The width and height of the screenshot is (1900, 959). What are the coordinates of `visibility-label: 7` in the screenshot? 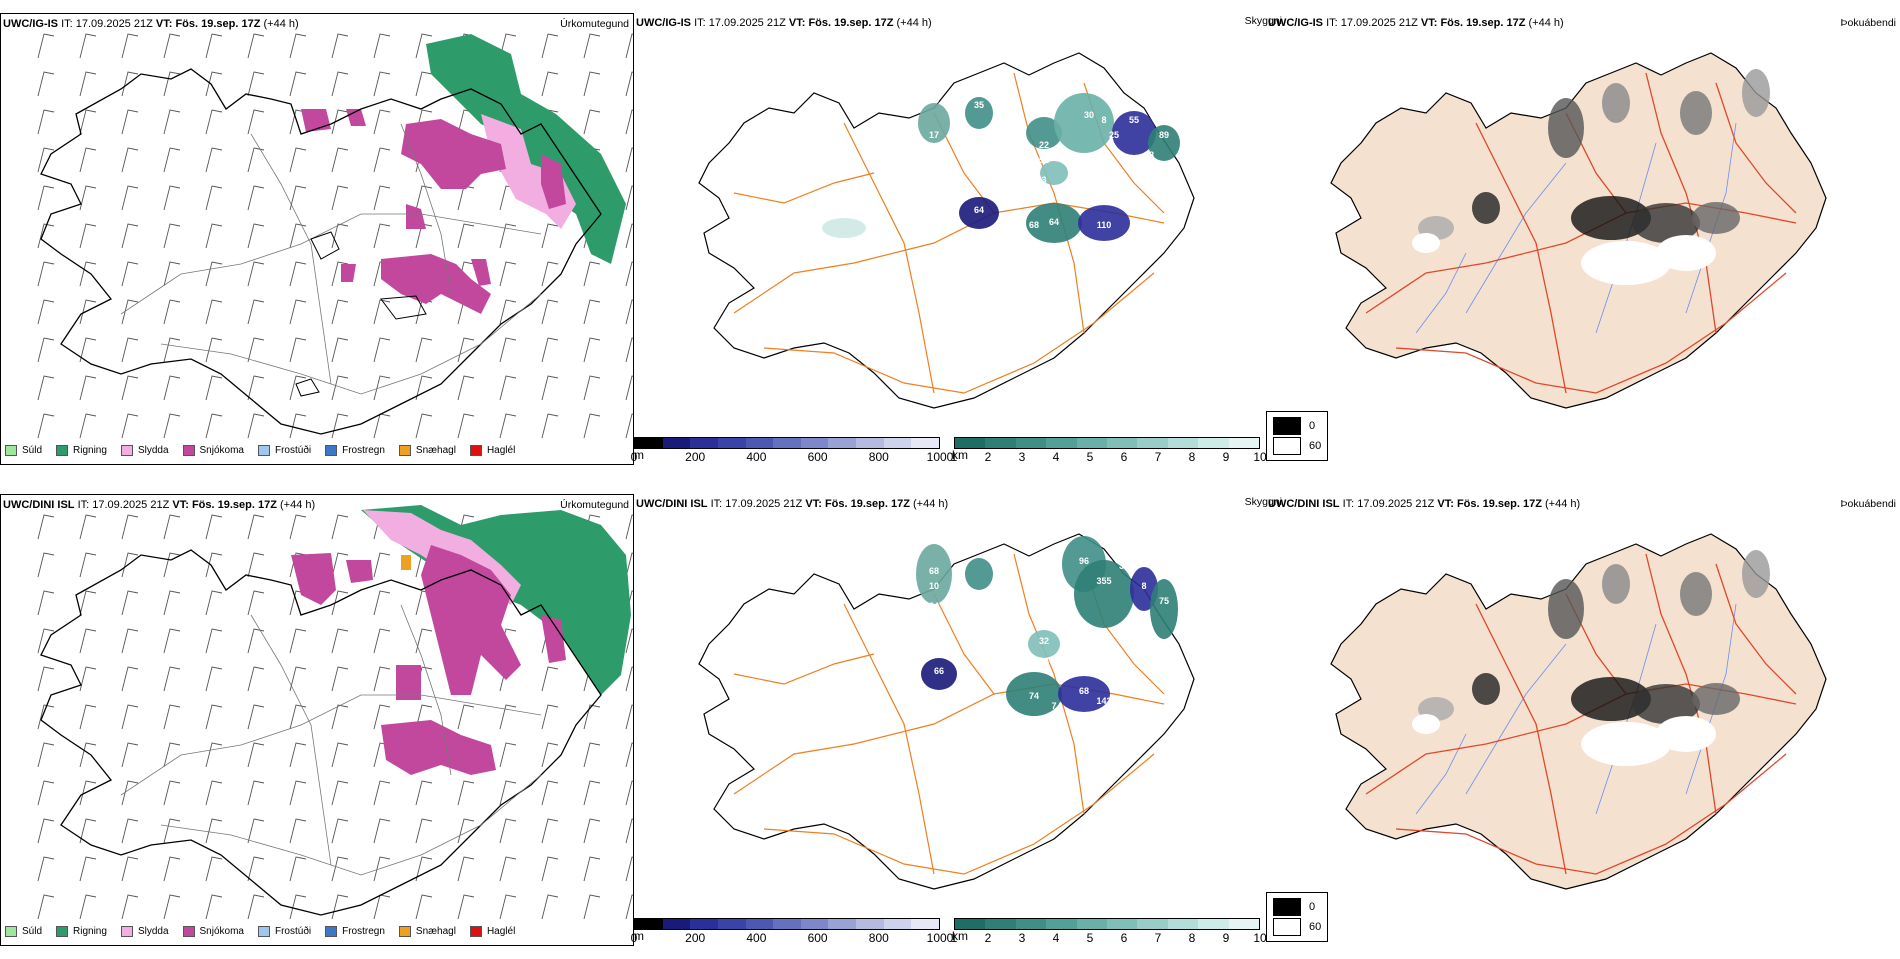 It's located at (1053, 706).